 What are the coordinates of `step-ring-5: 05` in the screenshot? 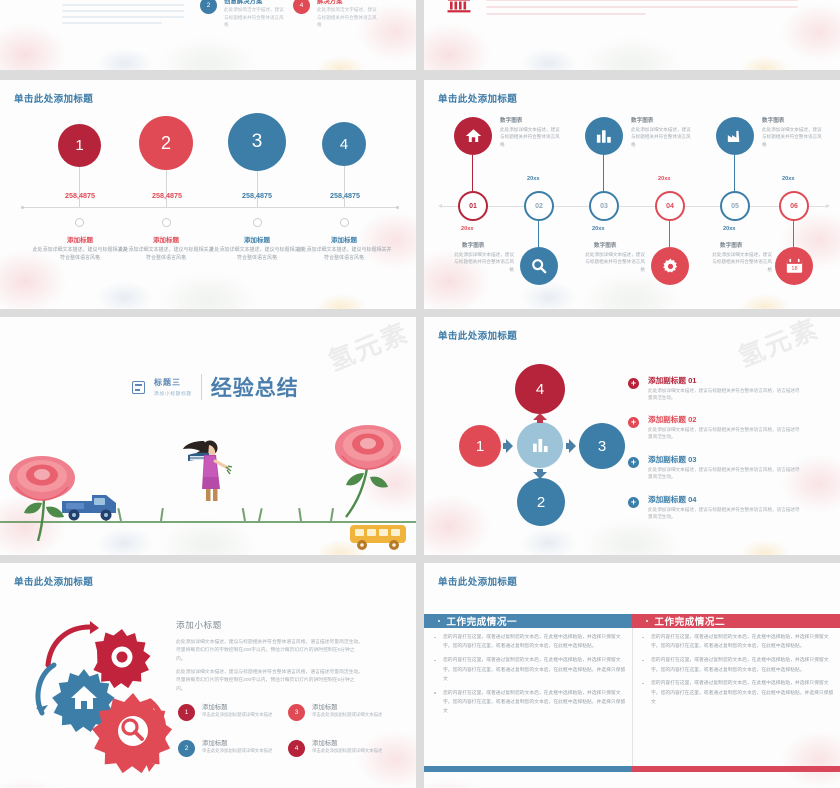 It's located at (735, 206).